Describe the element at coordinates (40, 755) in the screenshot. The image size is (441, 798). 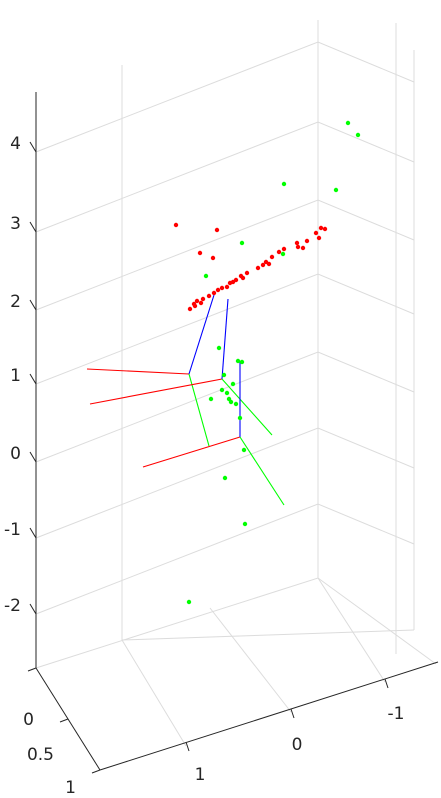
I see `y-tick-label: 0.5` at that location.